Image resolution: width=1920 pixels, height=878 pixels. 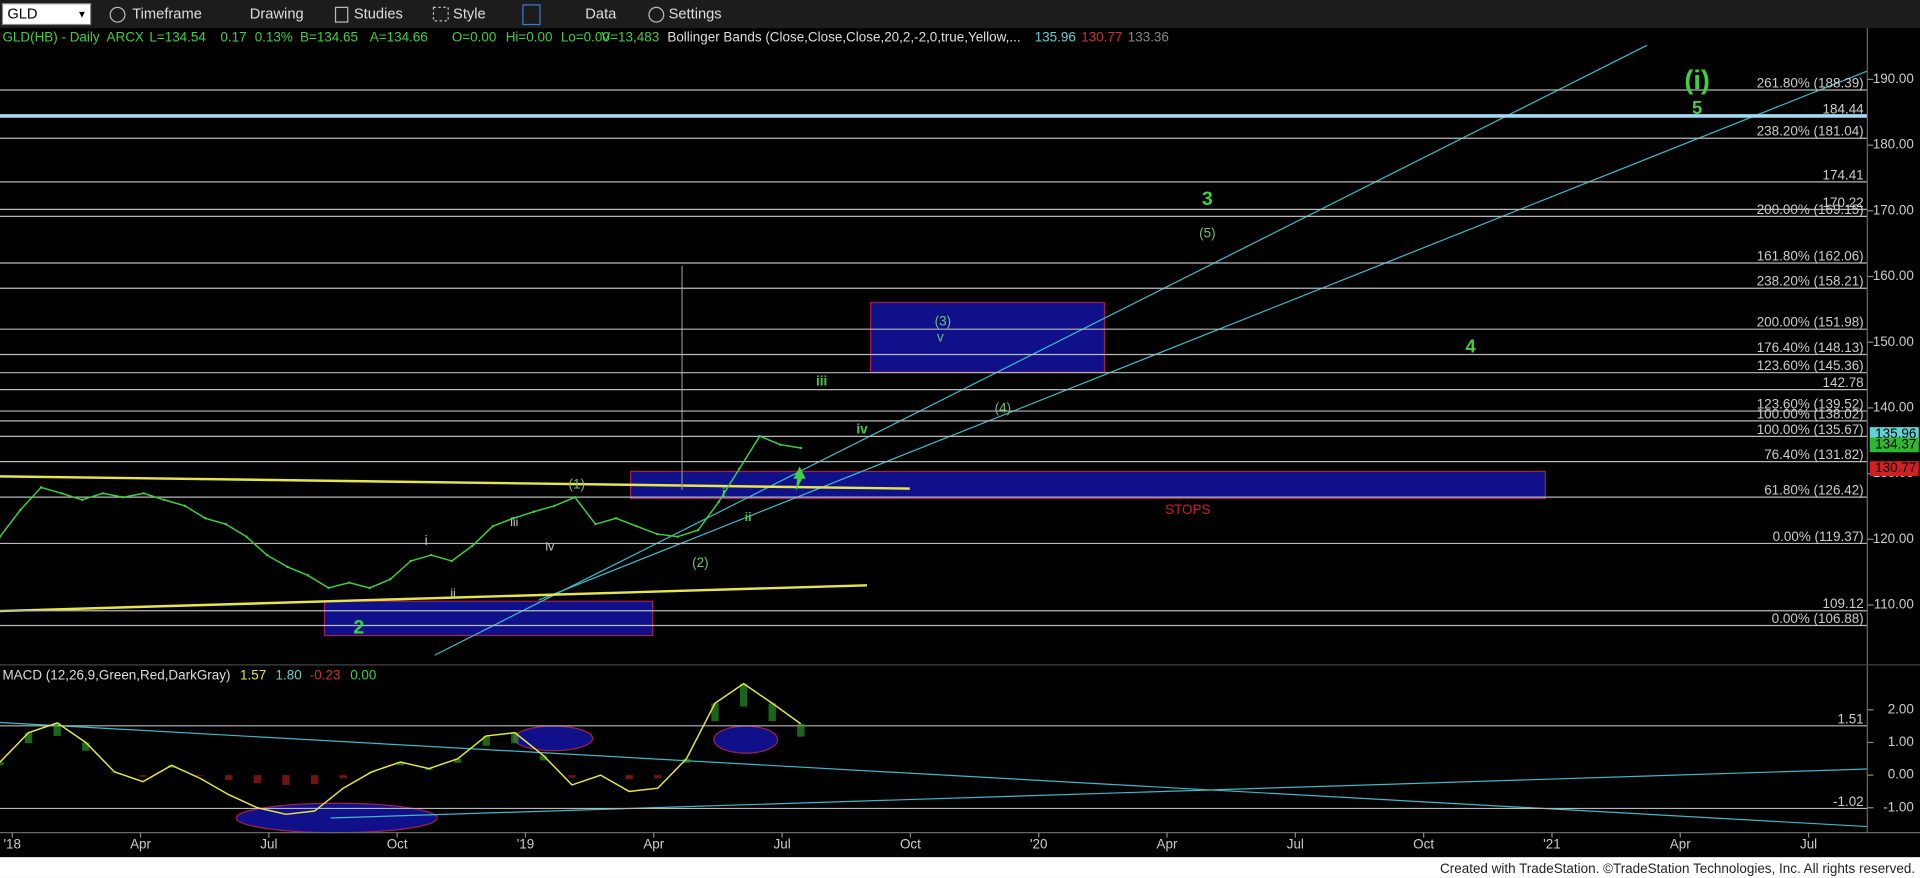 What do you see at coordinates (1810, 404) in the screenshot?
I see `level-label: 123.60% (139.52)` at bounding box center [1810, 404].